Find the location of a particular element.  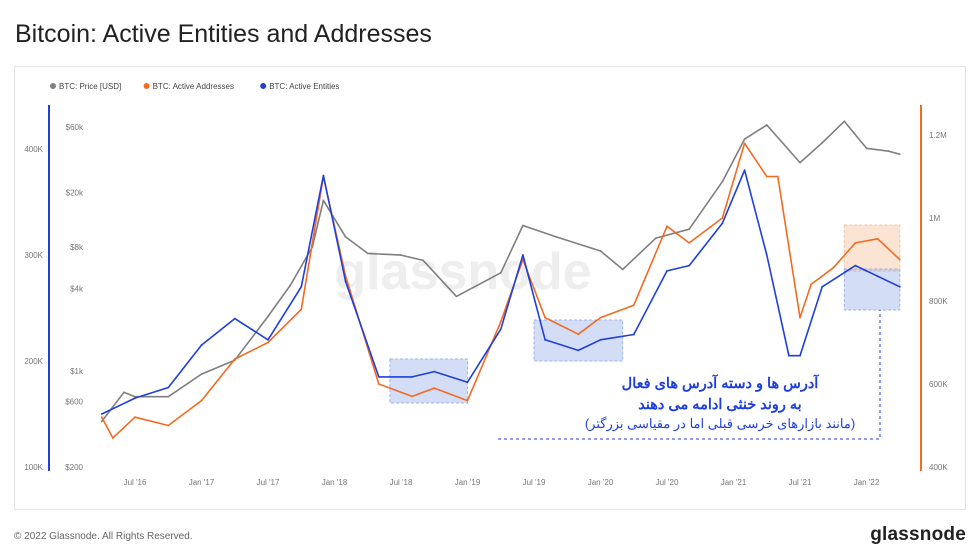

x-tick-label: Jul '21 is located at coordinates (800, 482).